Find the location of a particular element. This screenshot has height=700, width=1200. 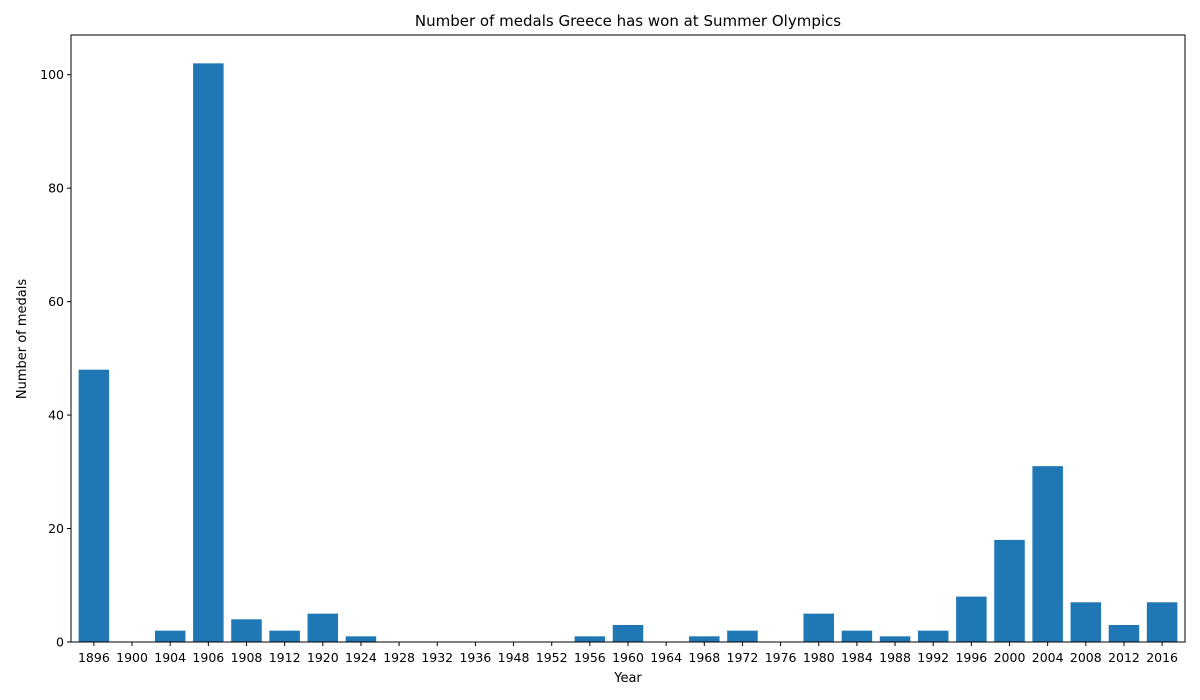

x-tick-label-1960: 1960 is located at coordinates (628, 657).